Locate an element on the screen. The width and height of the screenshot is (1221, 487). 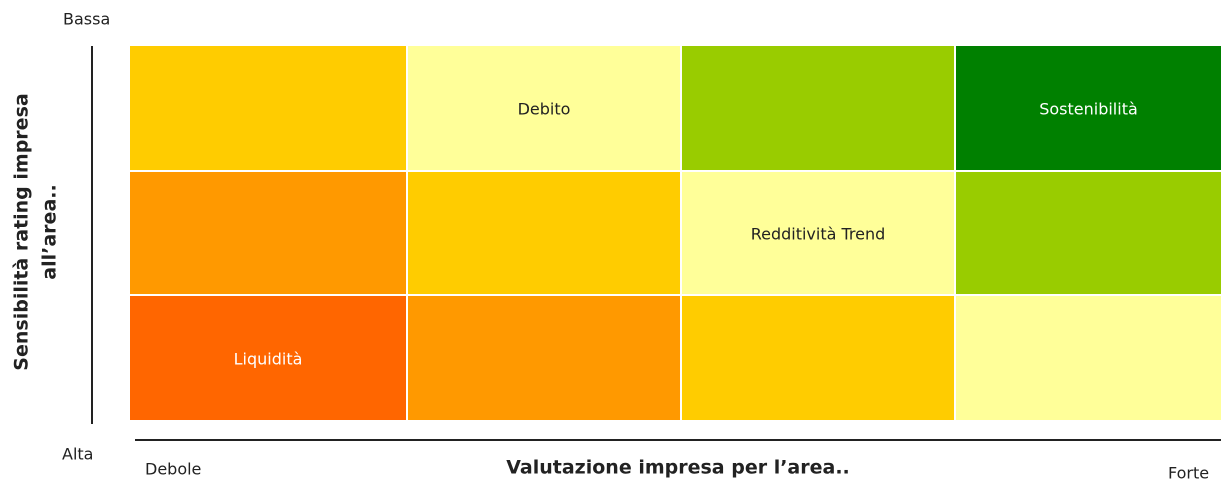
y-axis-title-line: Sensibilità rating impresa is located at coordinates (22, 231).